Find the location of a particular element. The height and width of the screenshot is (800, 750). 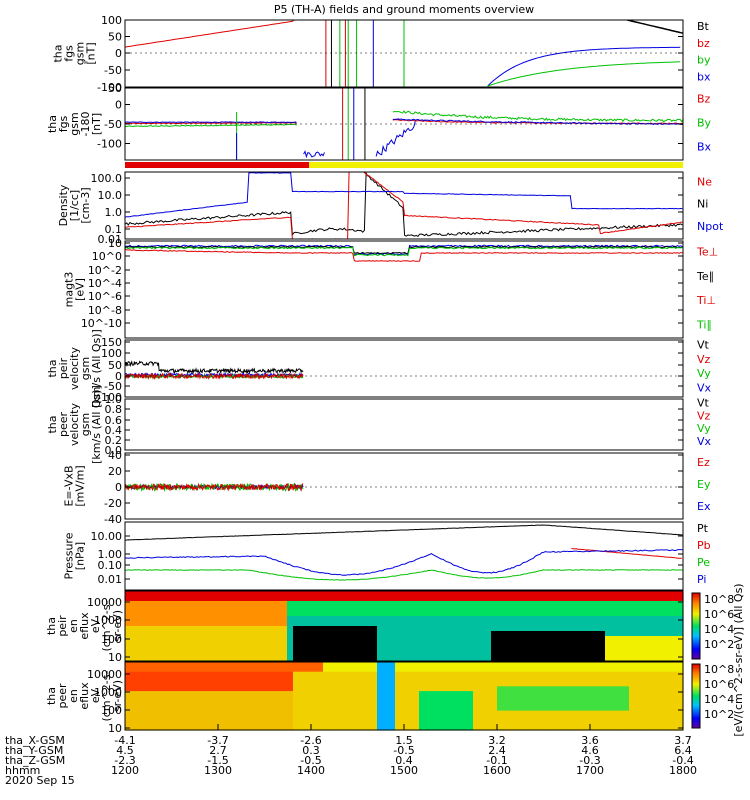

xaxis-value: 1300 is located at coordinates (218, 770).